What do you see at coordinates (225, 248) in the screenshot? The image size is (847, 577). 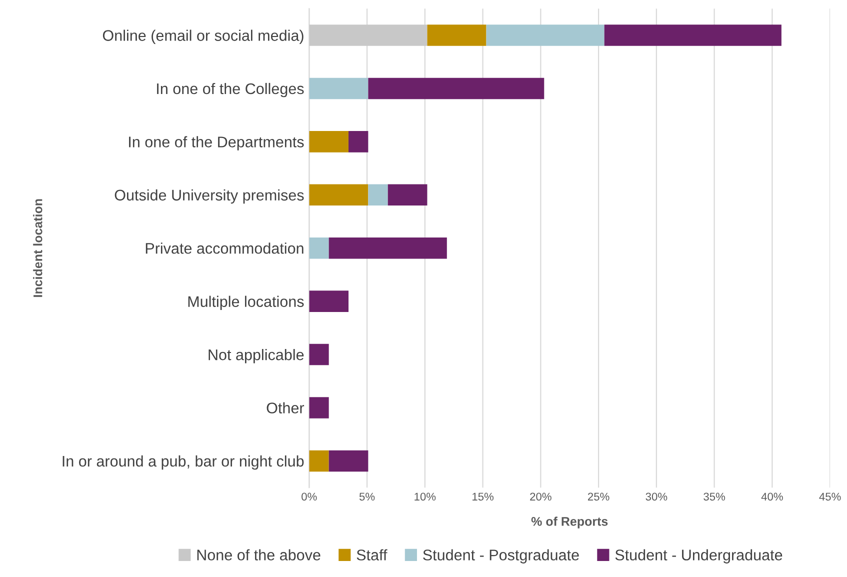 I see `y-tick-label: Private accommodation` at bounding box center [225, 248].